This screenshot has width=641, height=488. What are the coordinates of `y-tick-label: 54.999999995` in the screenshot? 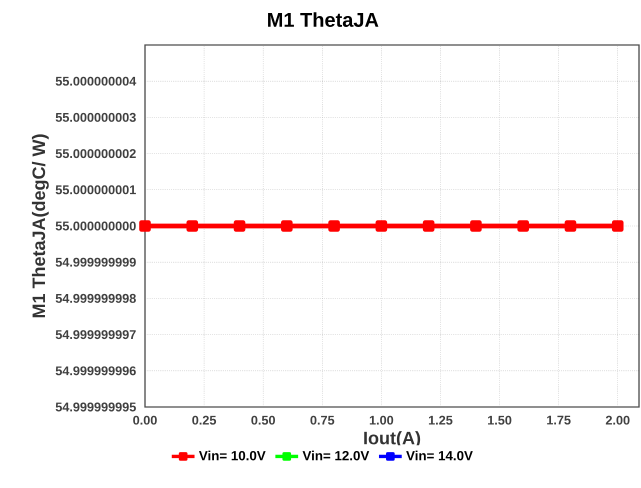 It's located at (96, 407).